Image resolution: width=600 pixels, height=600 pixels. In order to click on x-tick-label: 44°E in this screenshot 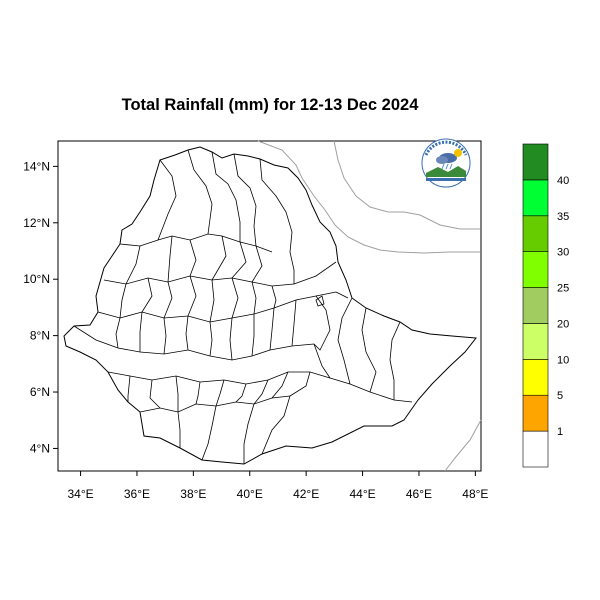, I will do `click(362, 494)`.